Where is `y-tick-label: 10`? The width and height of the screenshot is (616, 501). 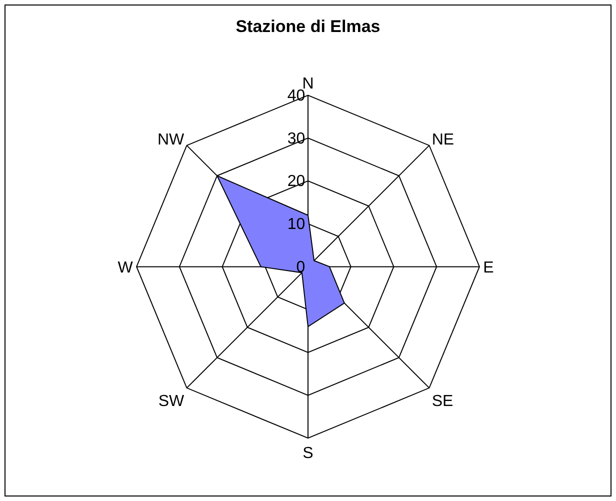 y-tick-label: 10 is located at coordinates (296, 225).